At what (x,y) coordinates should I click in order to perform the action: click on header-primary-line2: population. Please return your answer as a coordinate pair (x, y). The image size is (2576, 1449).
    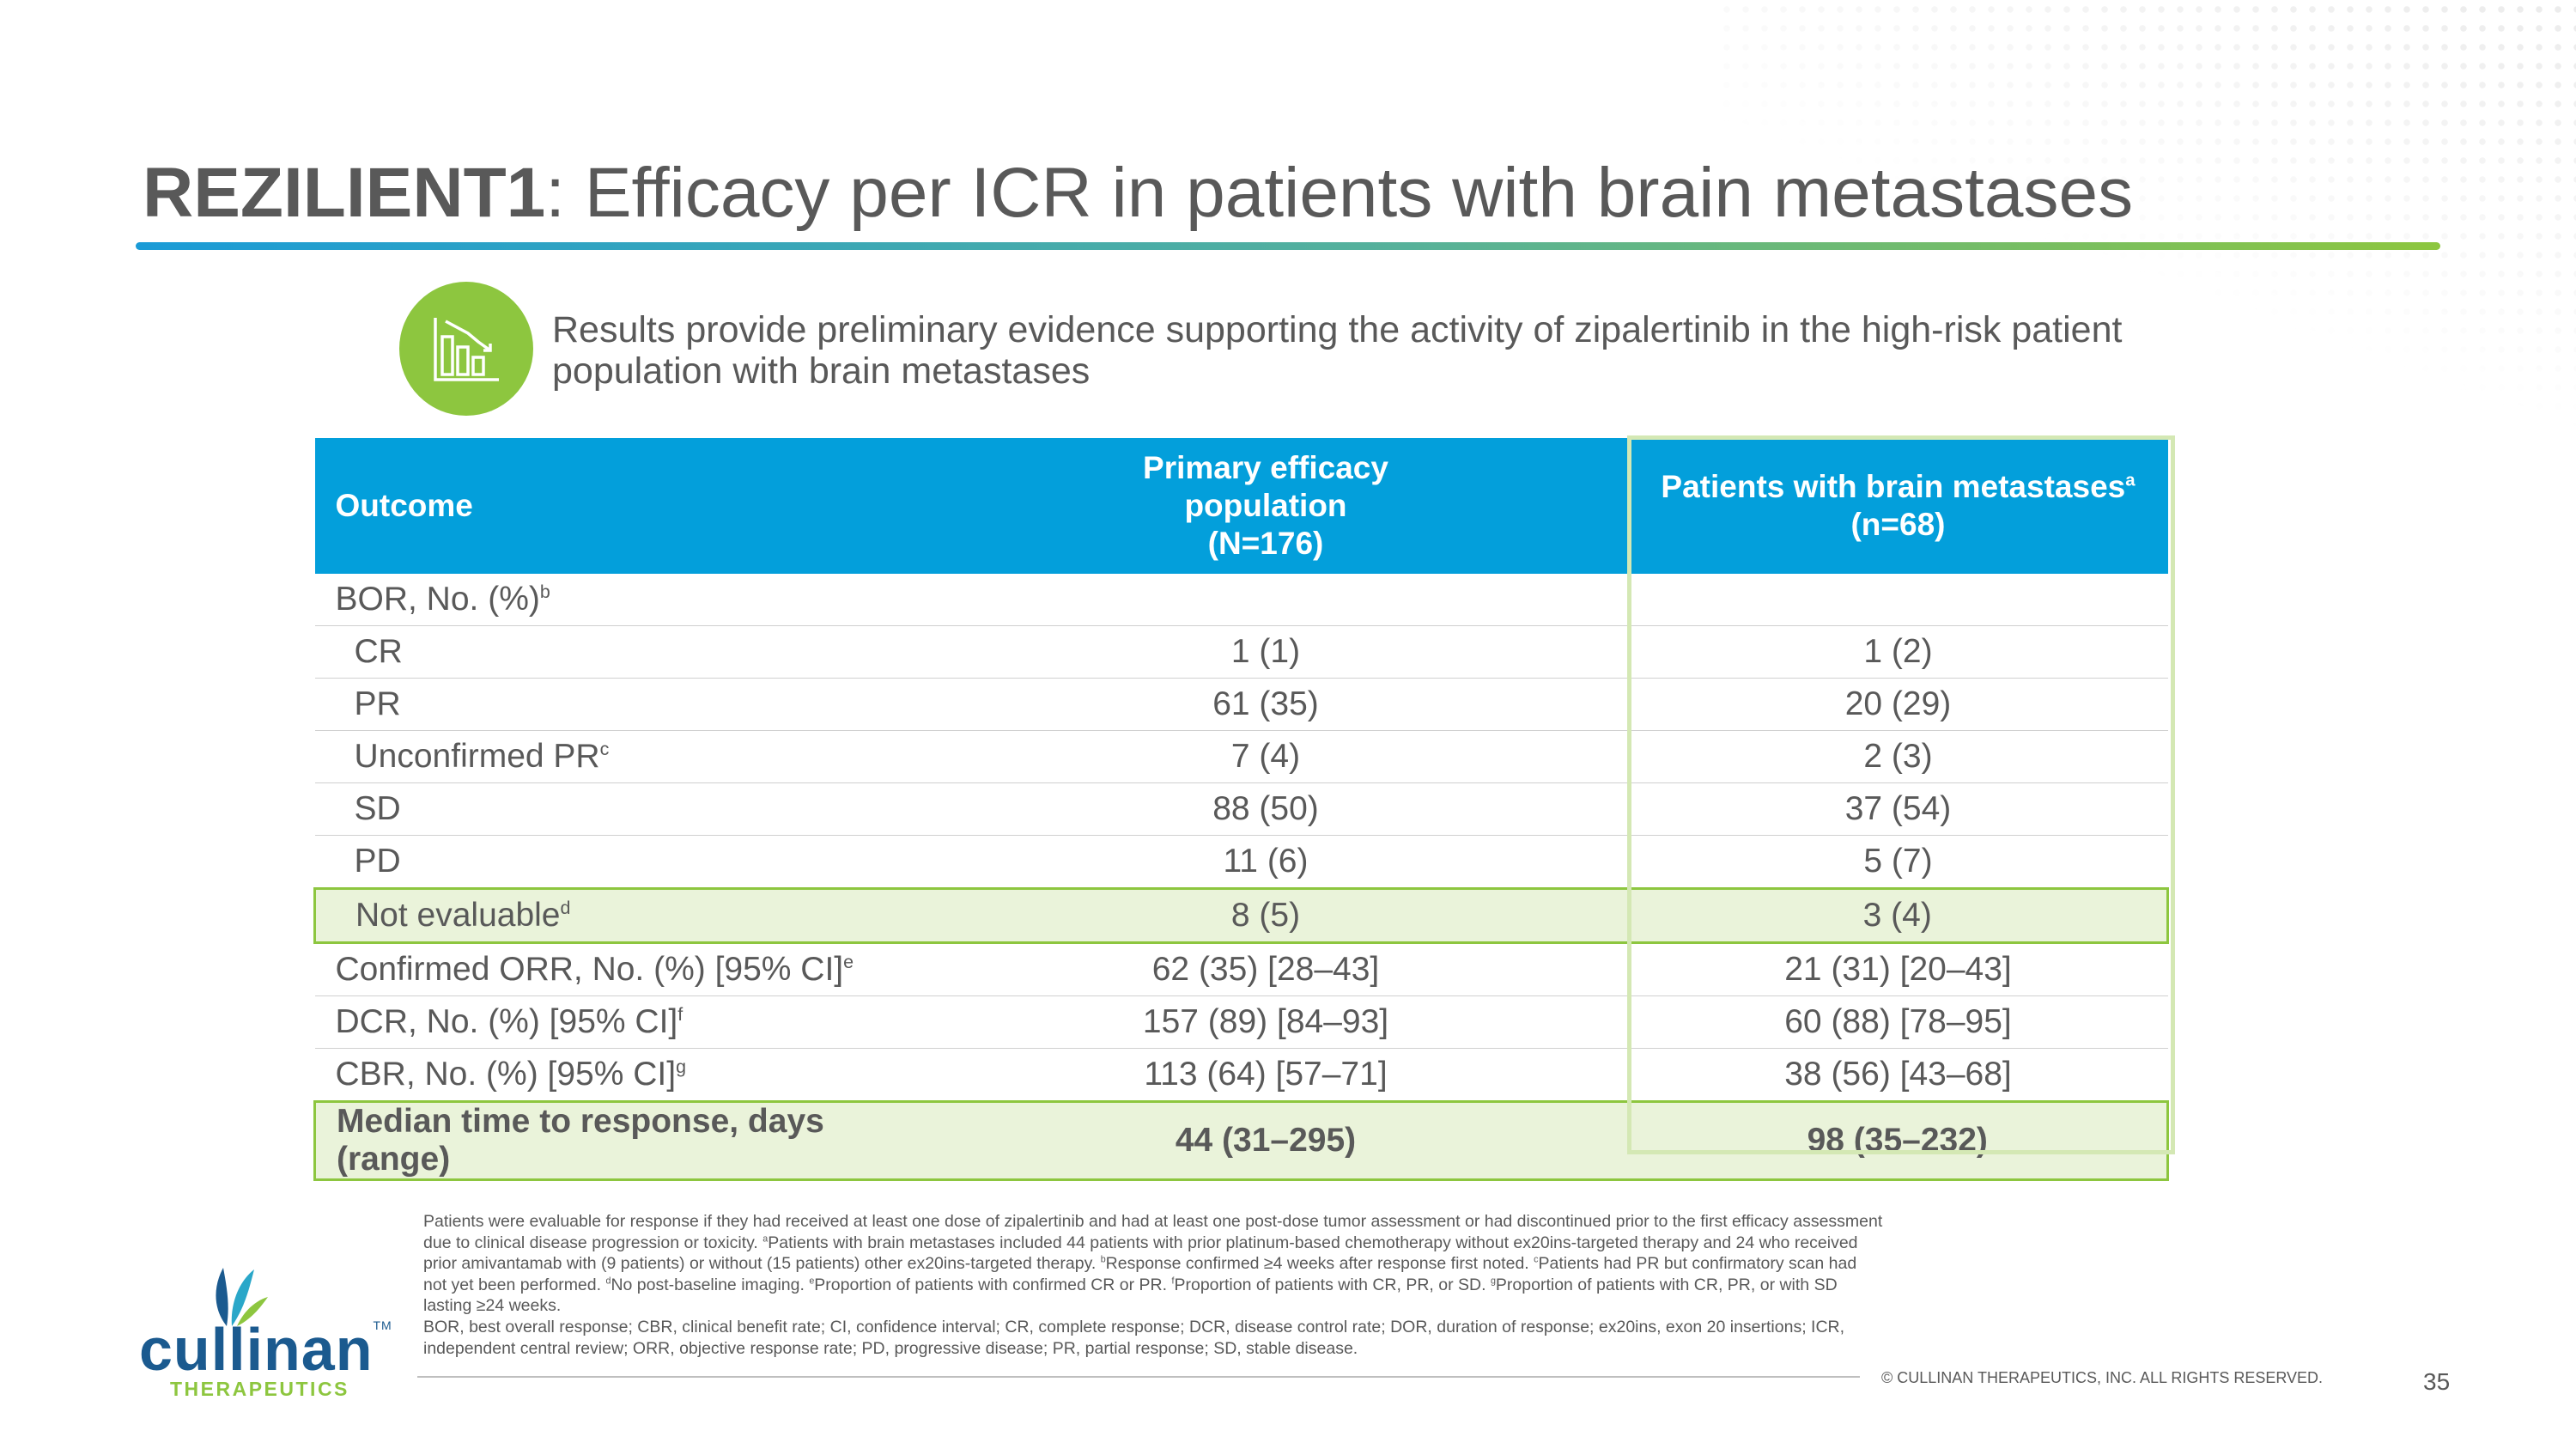
    Looking at the image, I should click on (1265, 505).